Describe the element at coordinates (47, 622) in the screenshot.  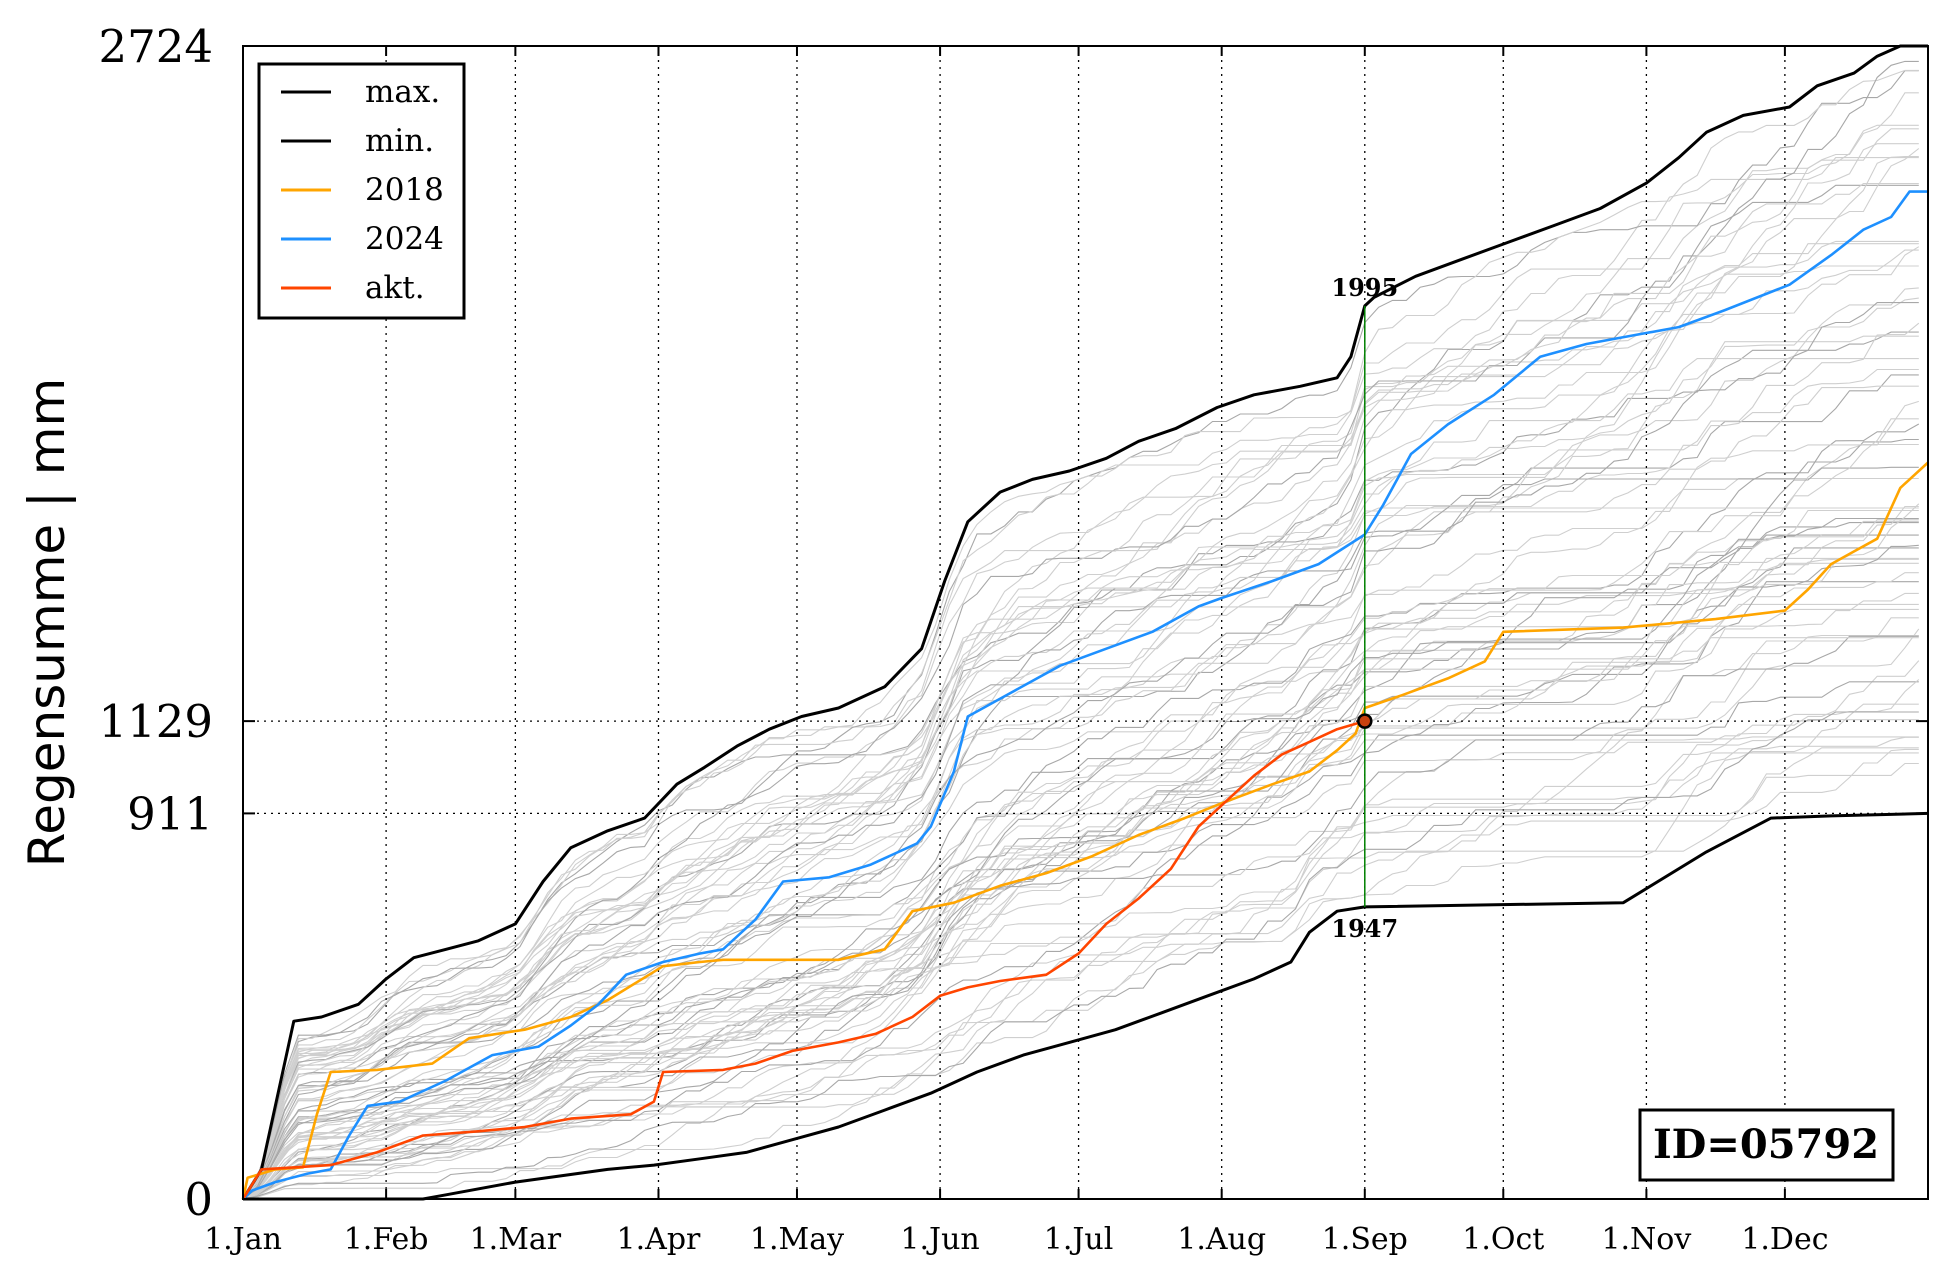
I see `y-axis-label: Regensumme | mm` at that location.